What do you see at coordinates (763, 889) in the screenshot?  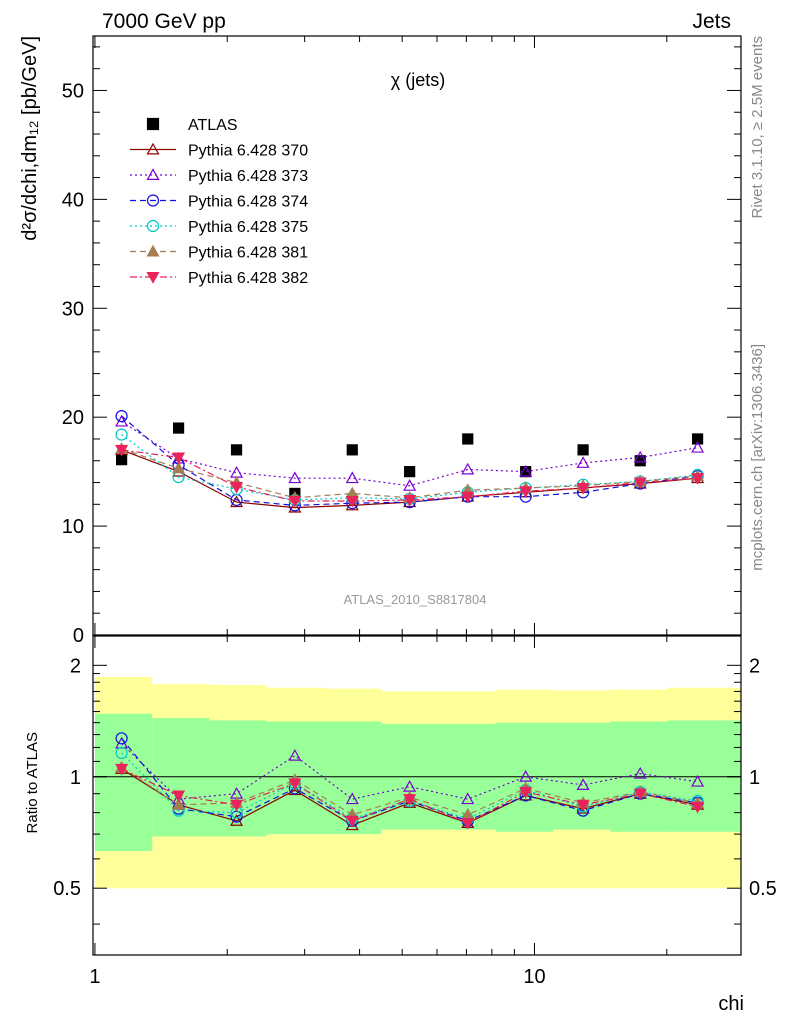 I see `ratio-y-tick-label-right: 0.5` at bounding box center [763, 889].